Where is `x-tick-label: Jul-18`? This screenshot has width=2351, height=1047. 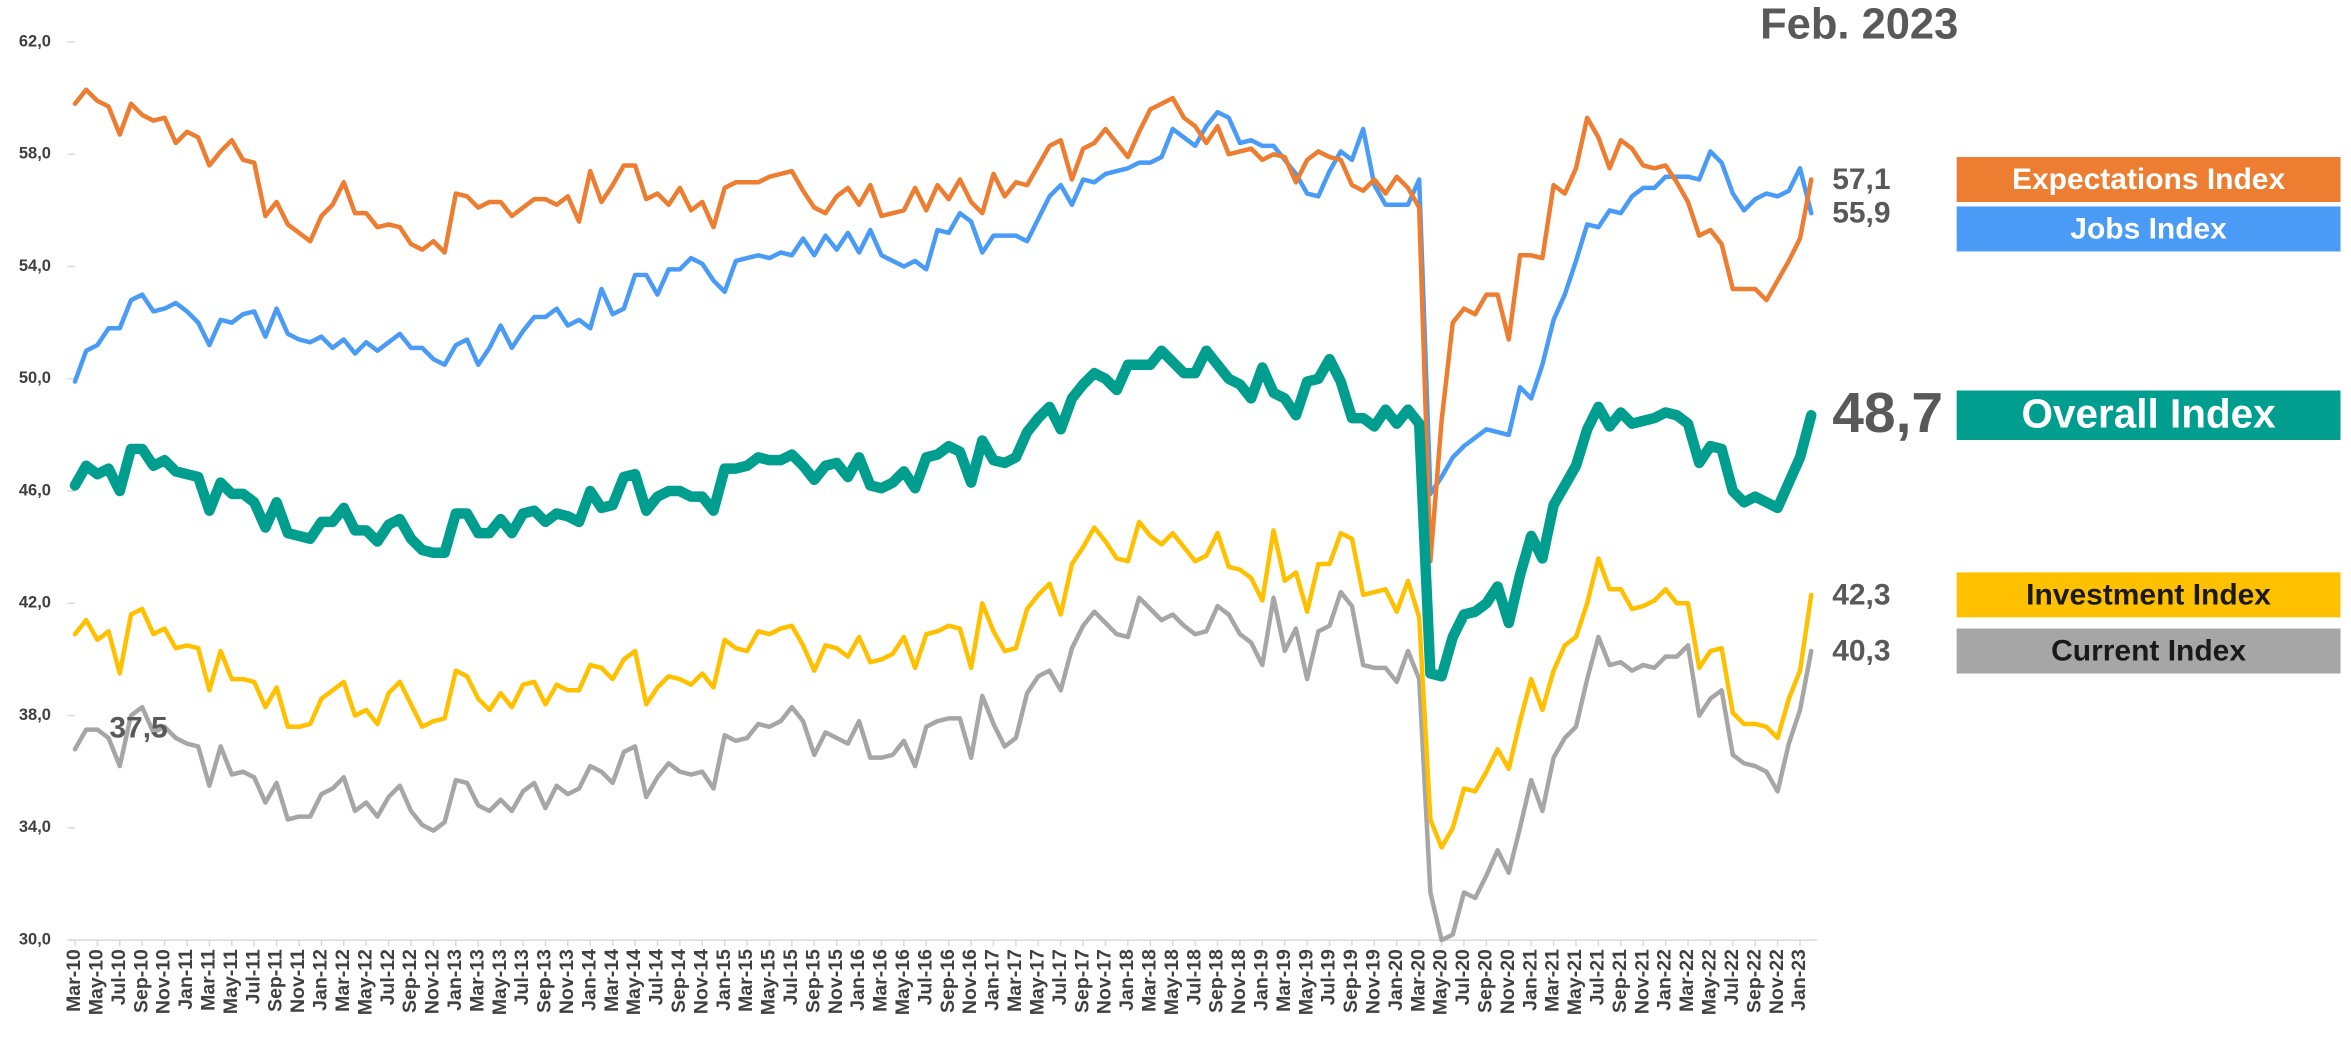 x-tick-label: Jul-18 is located at coordinates (1194, 977).